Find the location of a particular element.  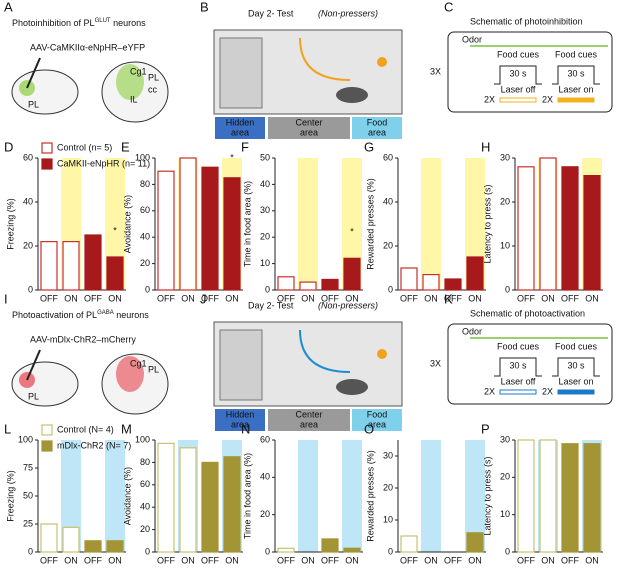

label: Laser on is located at coordinates (575, 89).